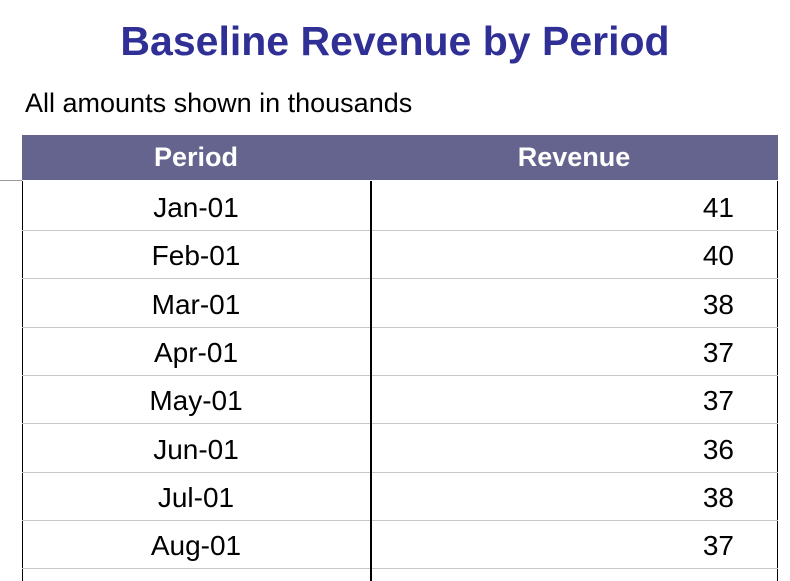 The height and width of the screenshot is (581, 790). I want to click on table-header: Period Revenue, so click(400, 157).